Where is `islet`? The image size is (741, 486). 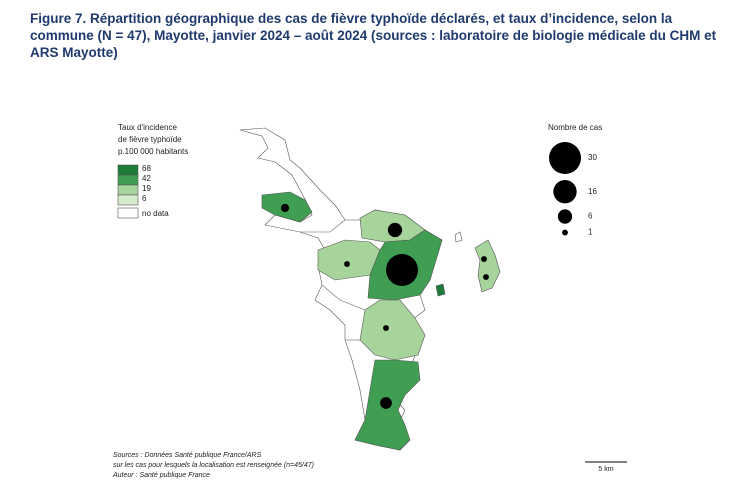
islet is located at coordinates (458, 237).